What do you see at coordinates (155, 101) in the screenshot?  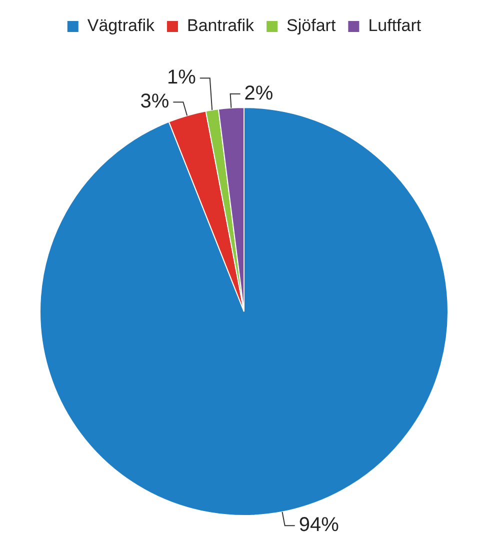 I see `data-label: 3%` at bounding box center [155, 101].